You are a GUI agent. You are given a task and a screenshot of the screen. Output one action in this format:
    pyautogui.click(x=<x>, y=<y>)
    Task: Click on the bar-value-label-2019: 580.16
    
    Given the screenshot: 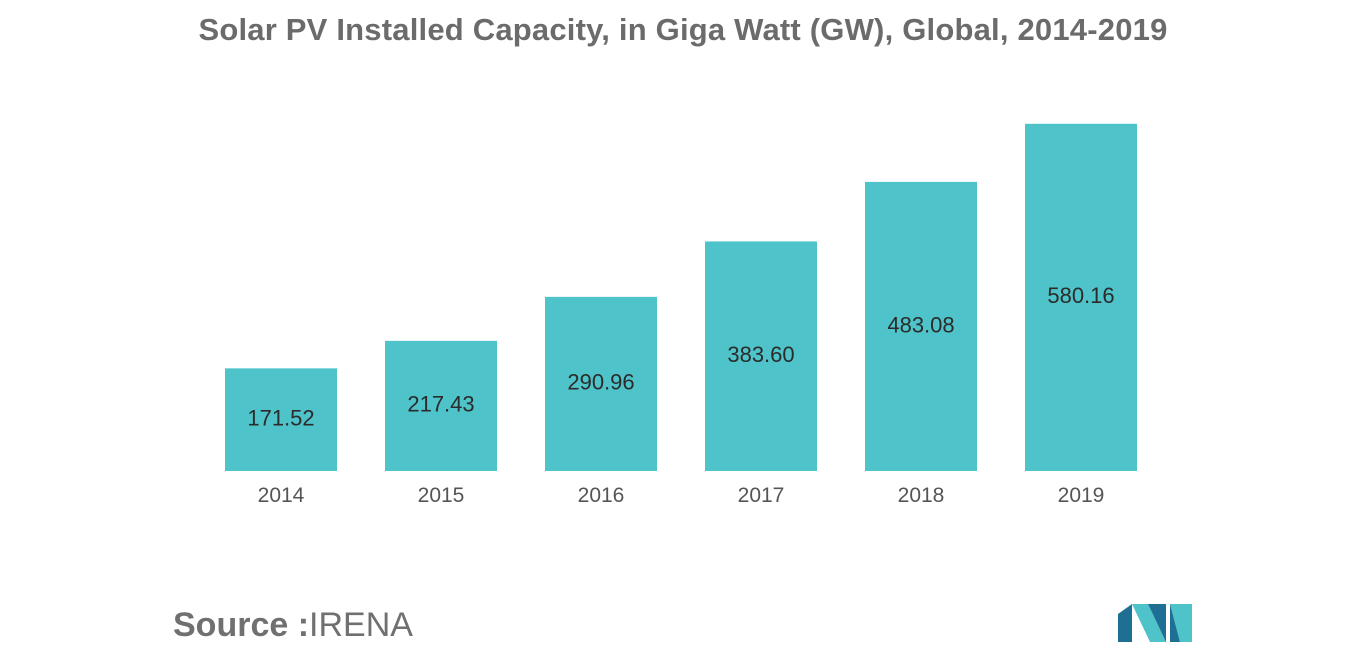 What is the action you would take?
    pyautogui.click(x=1080, y=295)
    